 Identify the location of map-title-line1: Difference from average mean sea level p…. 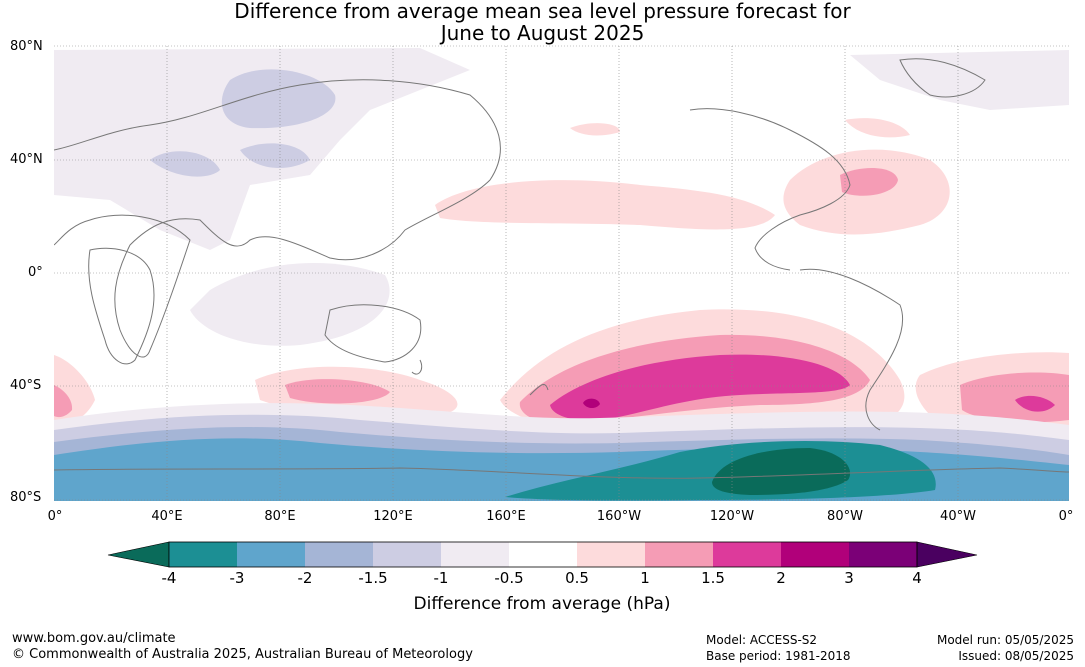
(542, 11).